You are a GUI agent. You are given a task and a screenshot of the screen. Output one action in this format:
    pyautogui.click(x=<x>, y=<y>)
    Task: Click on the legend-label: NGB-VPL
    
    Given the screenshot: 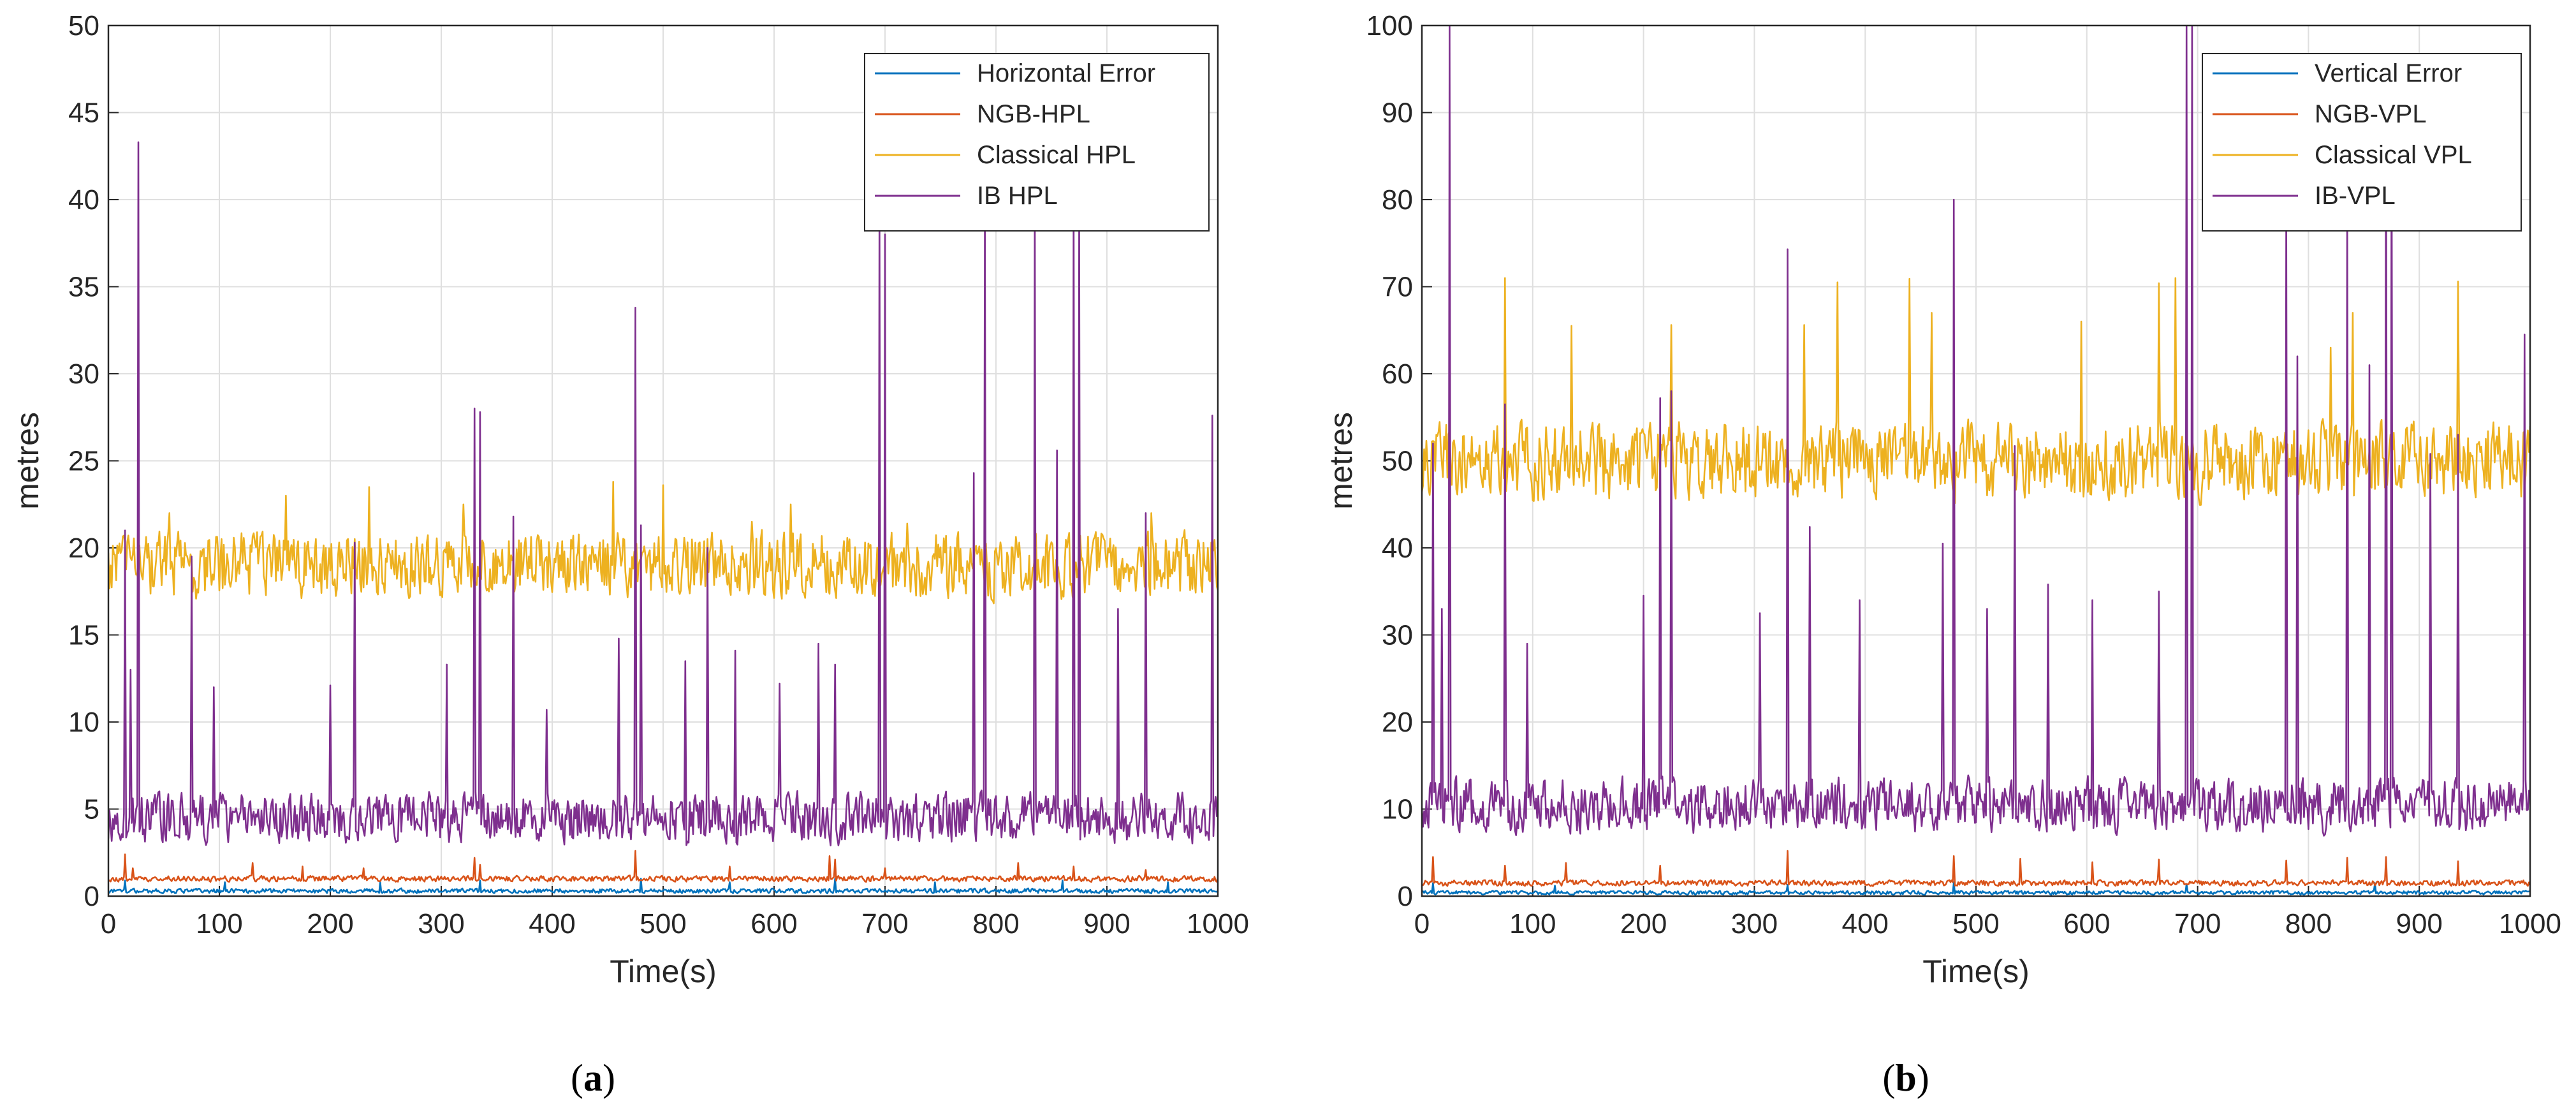 What is the action you would take?
    pyautogui.click(x=2371, y=114)
    